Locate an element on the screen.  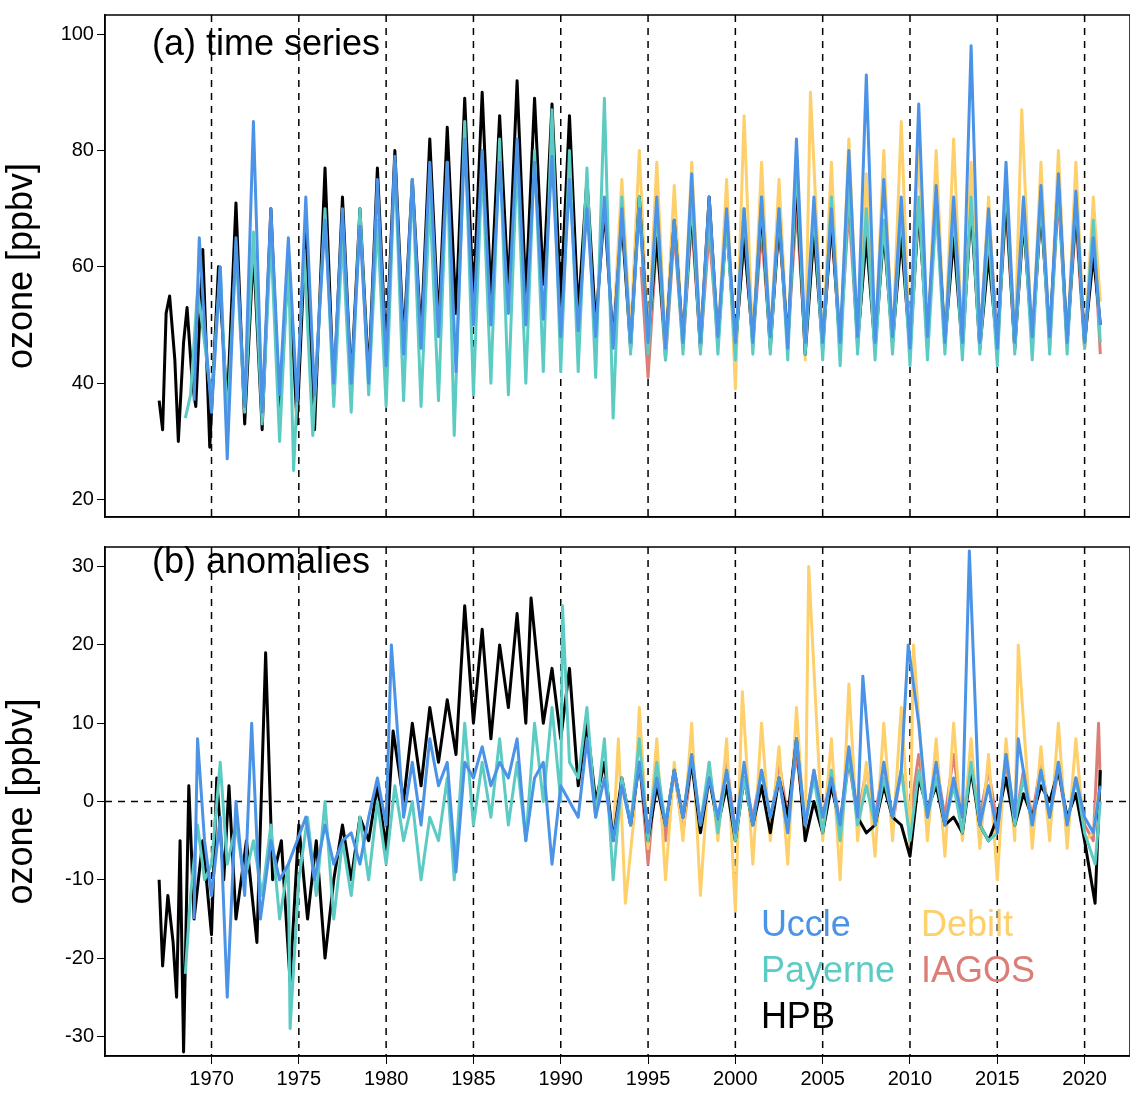
x-tick-label: 1985 is located at coordinates (473, 1077).